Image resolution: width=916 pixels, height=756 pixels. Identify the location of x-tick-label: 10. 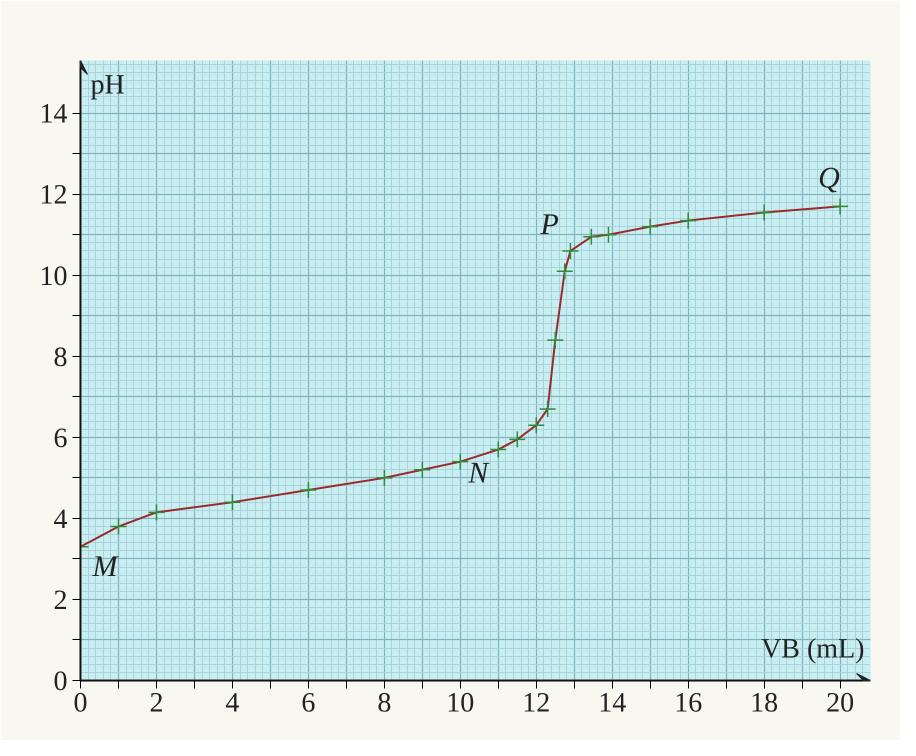
(460, 703).